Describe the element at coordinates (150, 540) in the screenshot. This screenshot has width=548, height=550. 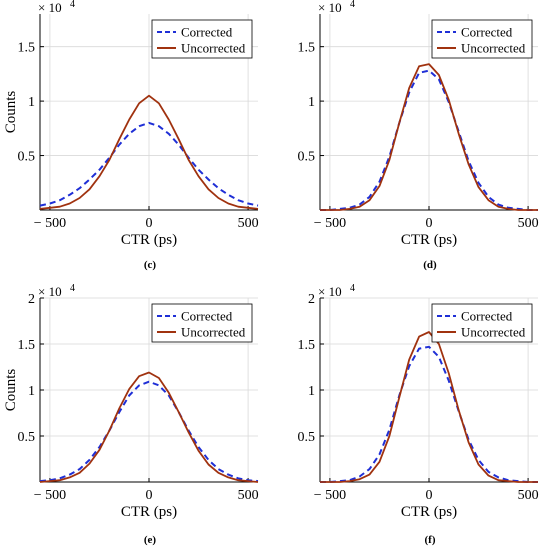
I see `panel-label: (e)` at that location.